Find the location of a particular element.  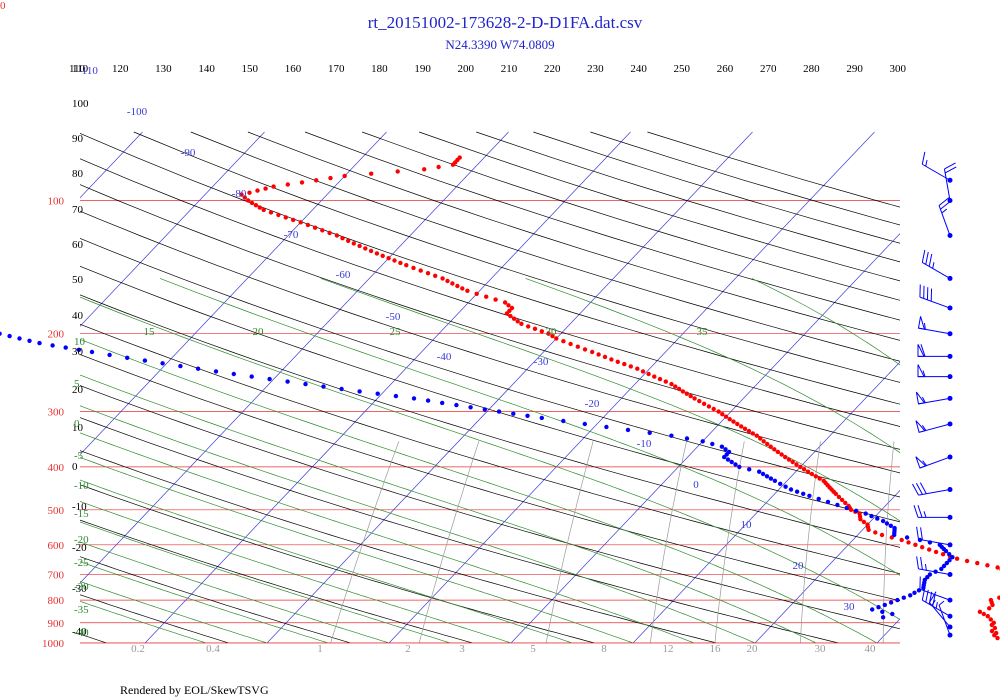

mixing-ratio-label: 20 is located at coordinates (753, 649).